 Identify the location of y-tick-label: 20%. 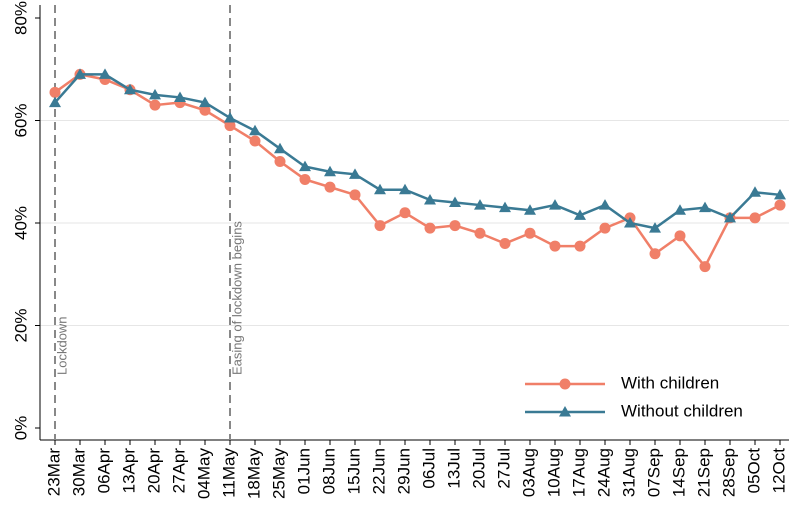
(20, 325).